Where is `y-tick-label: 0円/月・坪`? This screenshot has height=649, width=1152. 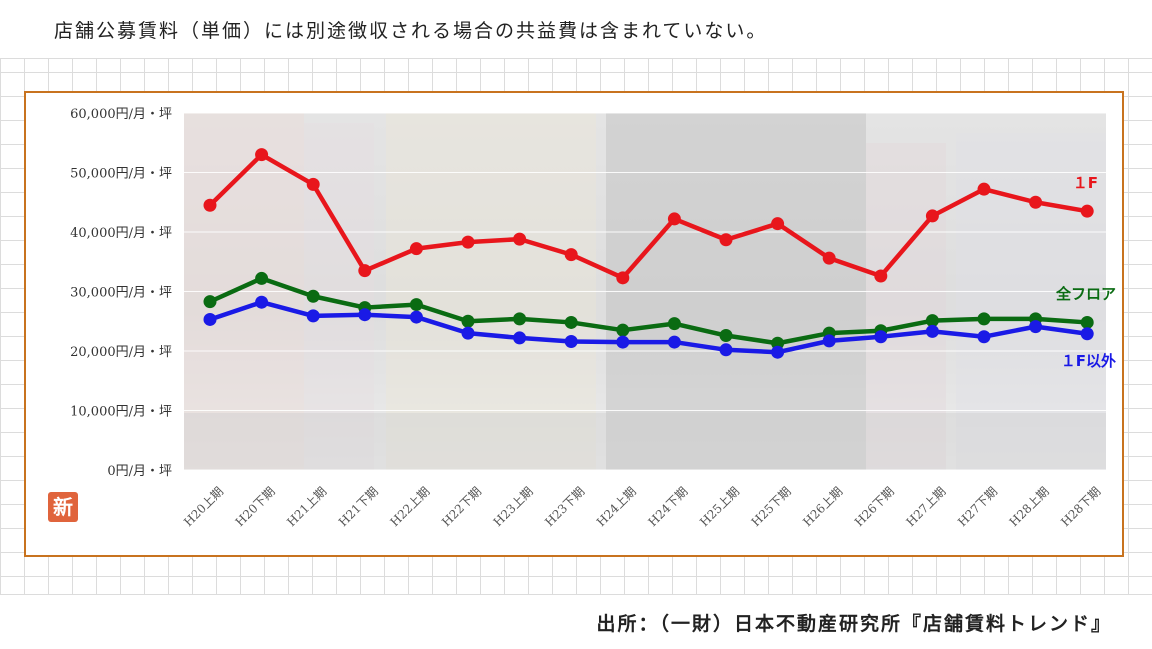
y-tick-label: 0円/月・坪 is located at coordinates (139, 471).